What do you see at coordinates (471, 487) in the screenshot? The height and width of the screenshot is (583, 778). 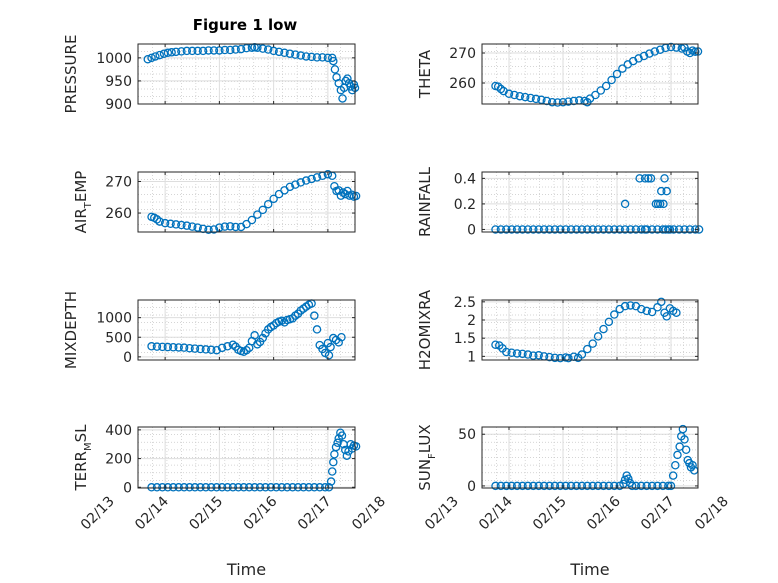 I see `y-tick-label: 0` at bounding box center [471, 487].